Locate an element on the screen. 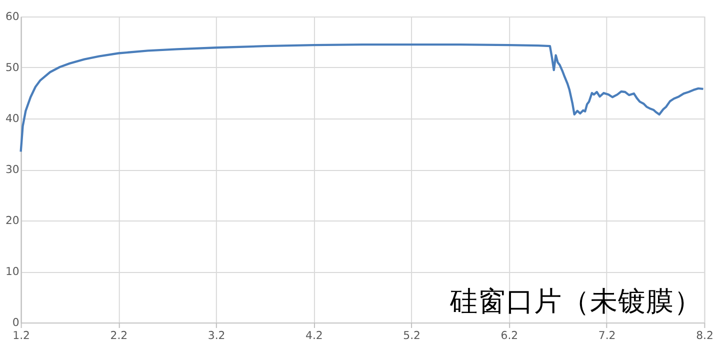 The width and height of the screenshot is (726, 343). x-tick-label: 2.2 is located at coordinates (119, 335).